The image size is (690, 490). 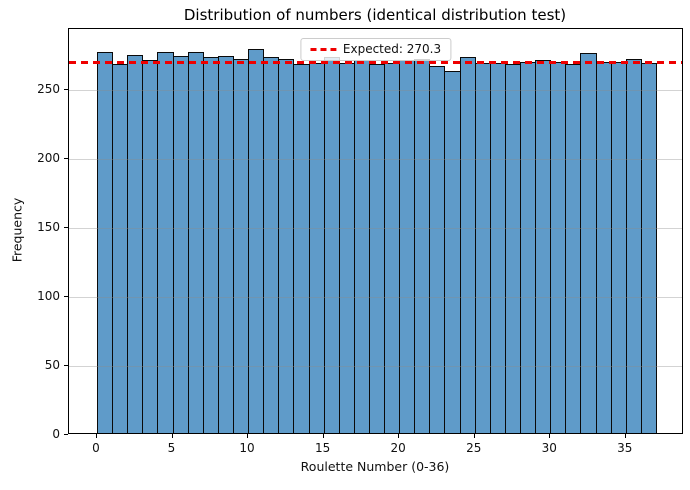 What do you see at coordinates (247, 448) in the screenshot?
I see `x-tick-label: 10` at bounding box center [247, 448].